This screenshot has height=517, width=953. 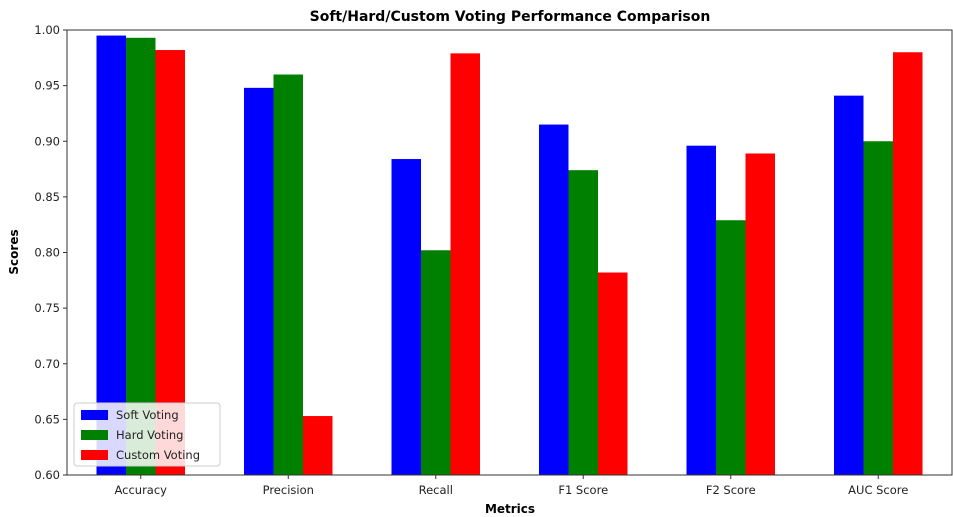 I want to click on legend: Soft Voting Hard Voting Custom Voting, so click(x=147, y=434).